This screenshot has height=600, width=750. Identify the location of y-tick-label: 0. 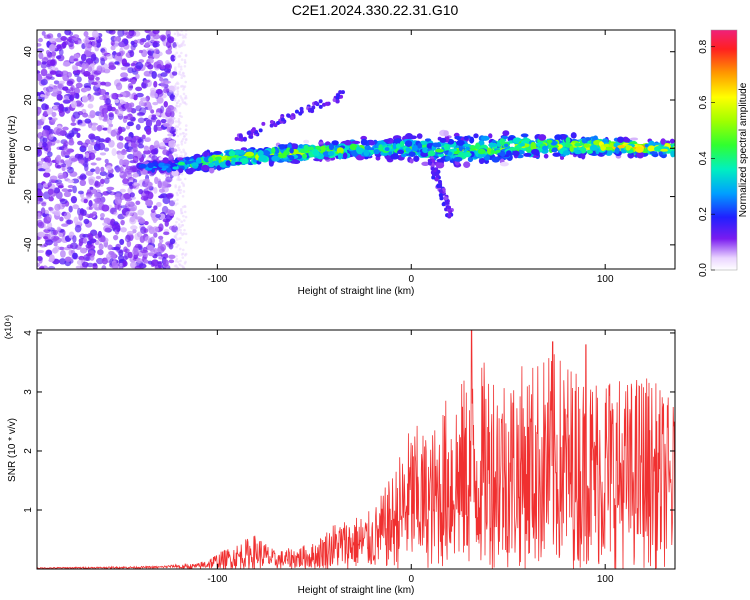
(28, 148).